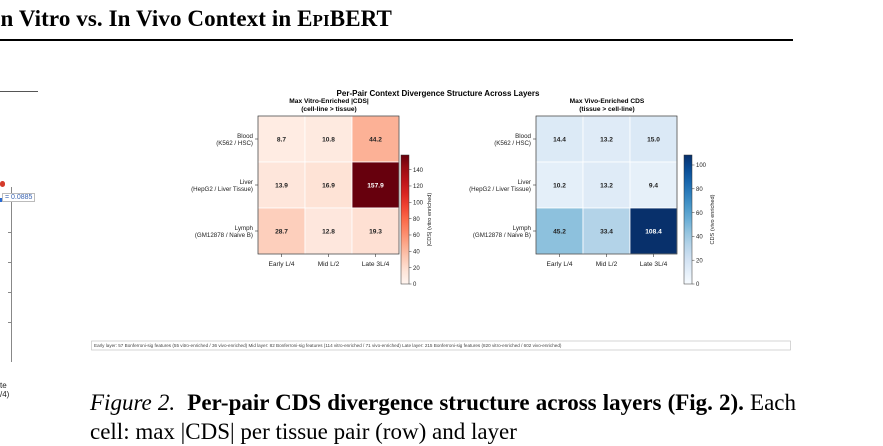 The image size is (883, 446). I want to click on footnote-box, so click(441, 345).